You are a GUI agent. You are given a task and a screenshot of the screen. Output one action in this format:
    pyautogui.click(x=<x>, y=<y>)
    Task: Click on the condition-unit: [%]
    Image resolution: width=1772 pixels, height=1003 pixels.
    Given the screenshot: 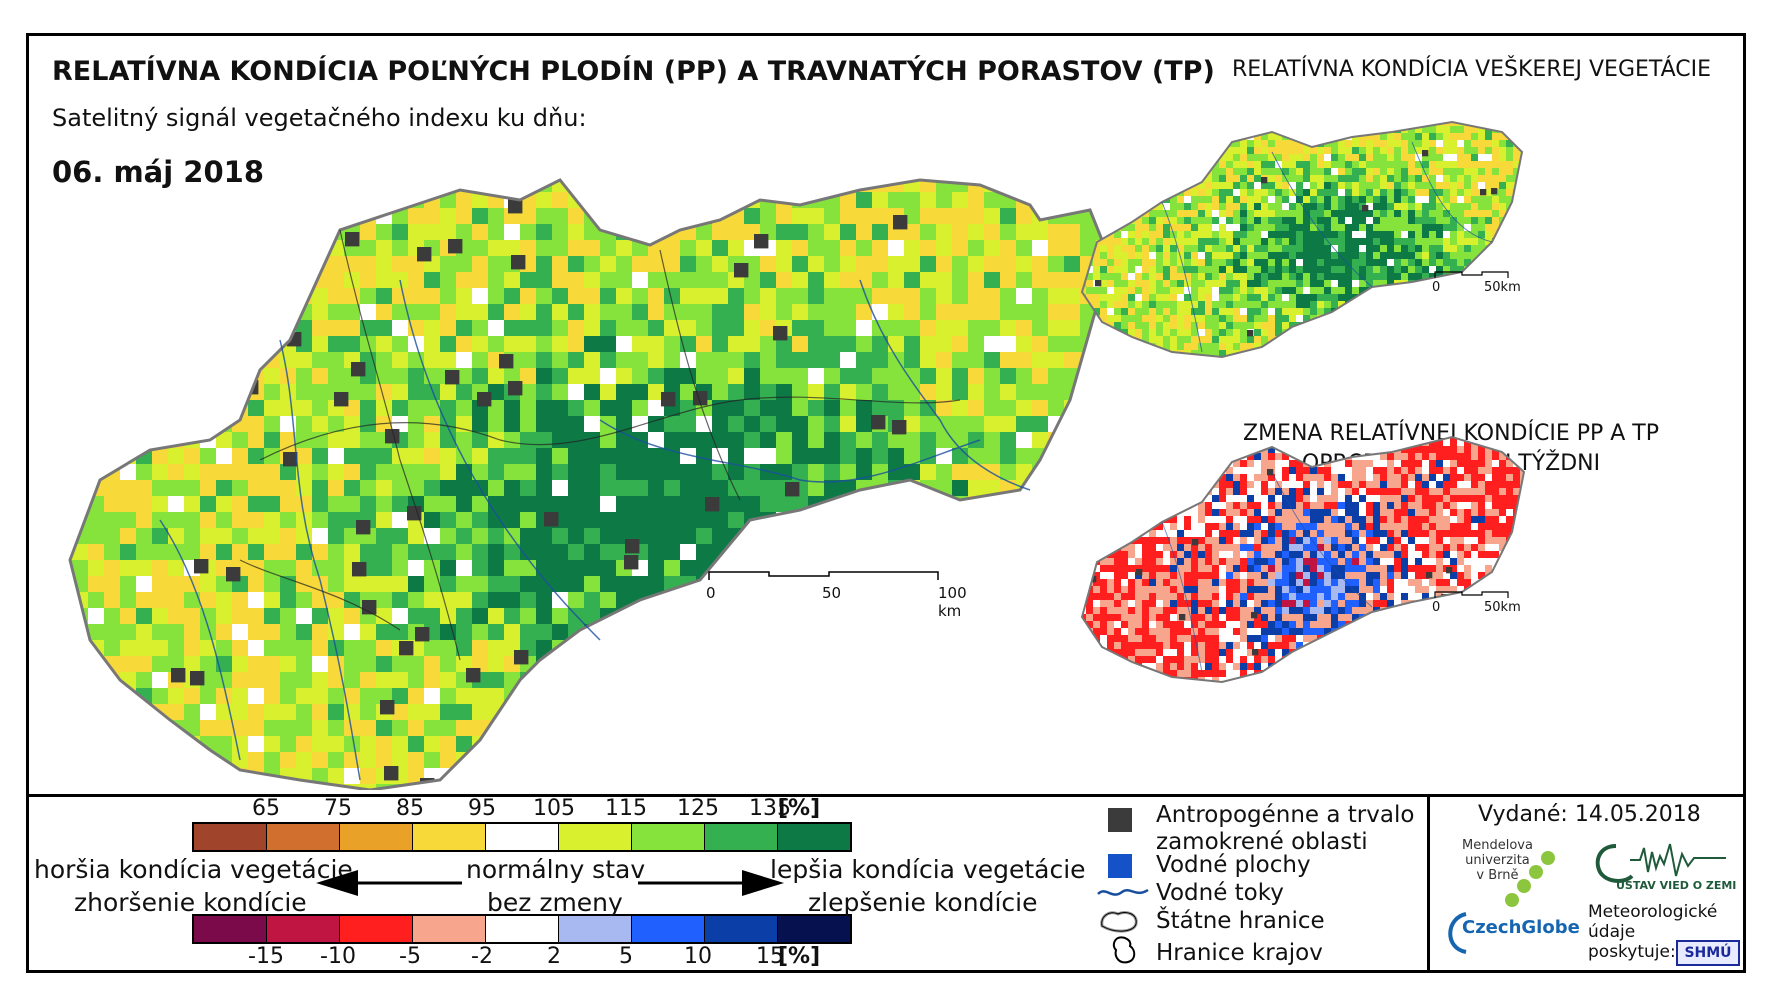 What is the action you would take?
    pyautogui.click(x=799, y=808)
    